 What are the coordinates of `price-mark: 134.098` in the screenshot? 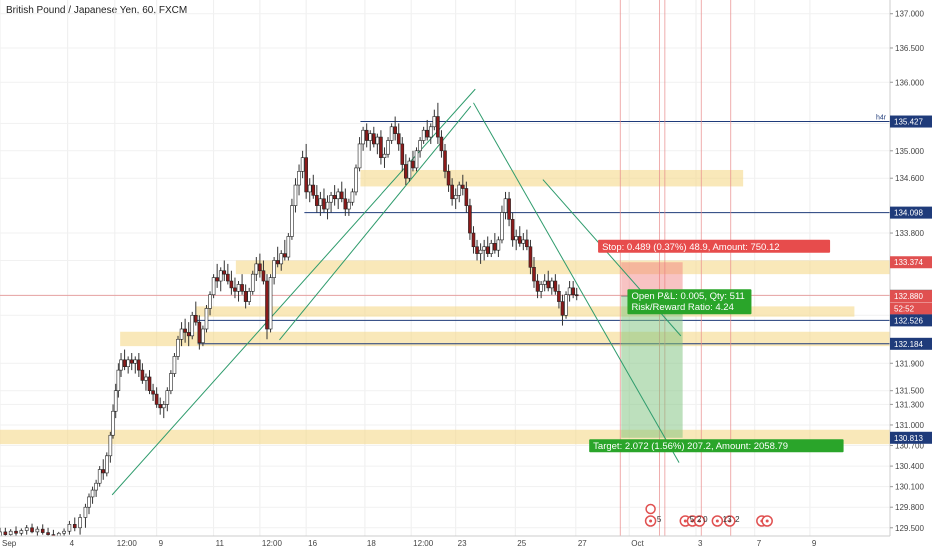 It's located at (911, 212).